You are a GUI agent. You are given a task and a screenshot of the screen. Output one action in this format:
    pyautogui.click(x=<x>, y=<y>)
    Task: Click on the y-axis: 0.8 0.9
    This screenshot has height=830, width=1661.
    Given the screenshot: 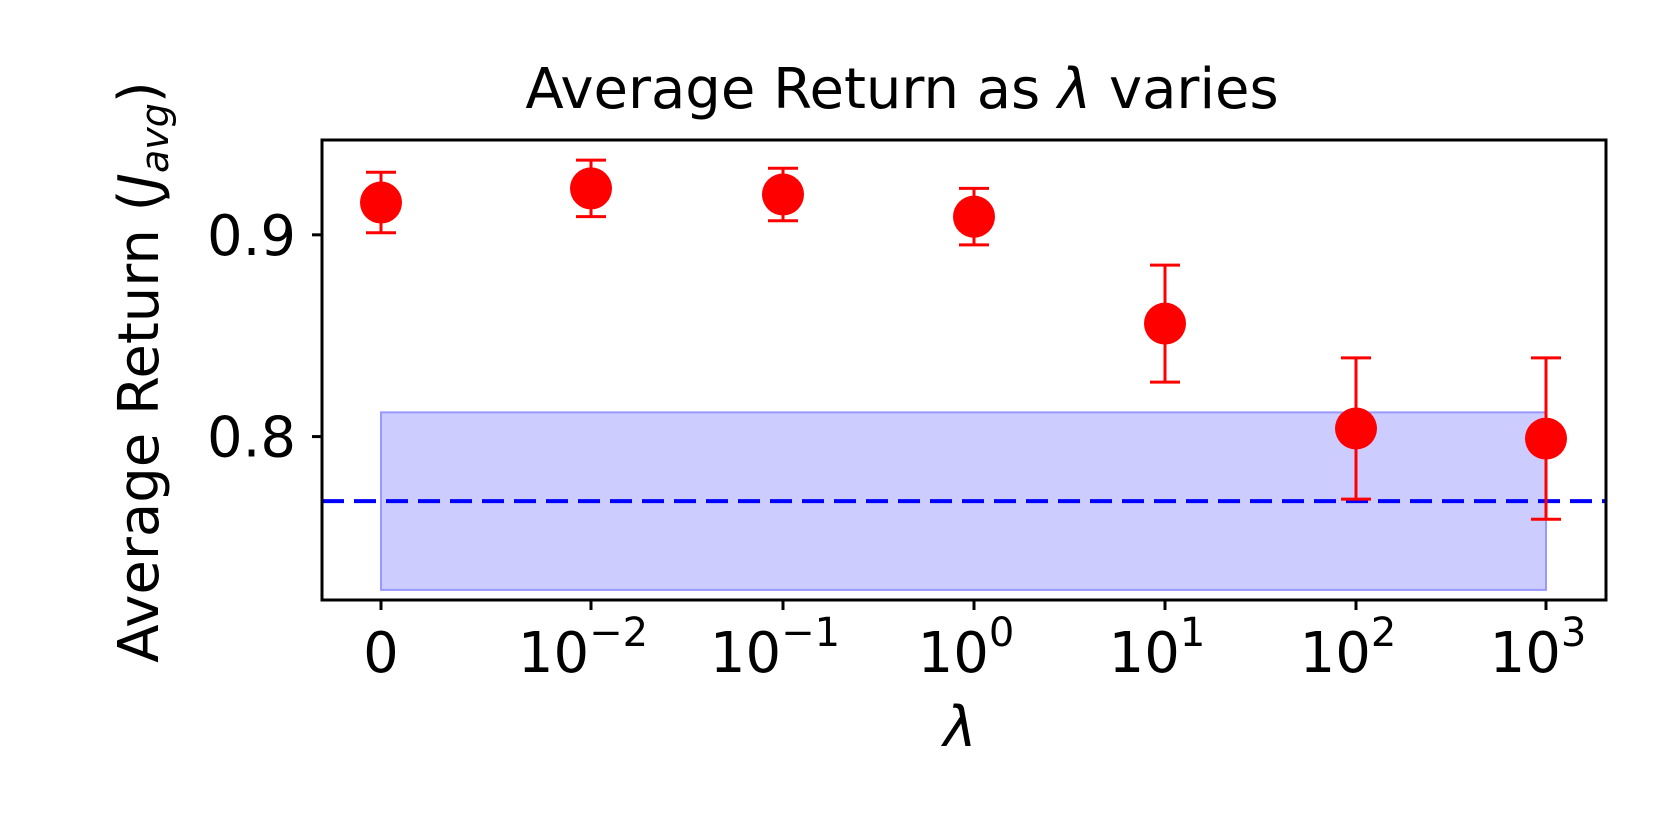 What is the action you would take?
    pyautogui.click(x=264, y=337)
    